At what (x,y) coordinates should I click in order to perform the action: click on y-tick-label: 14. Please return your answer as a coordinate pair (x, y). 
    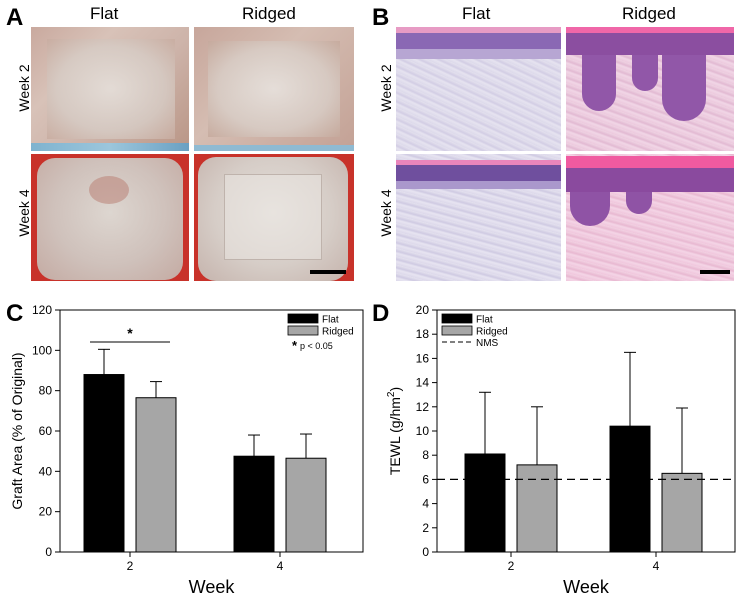
    Looking at the image, I should click on (423, 383).